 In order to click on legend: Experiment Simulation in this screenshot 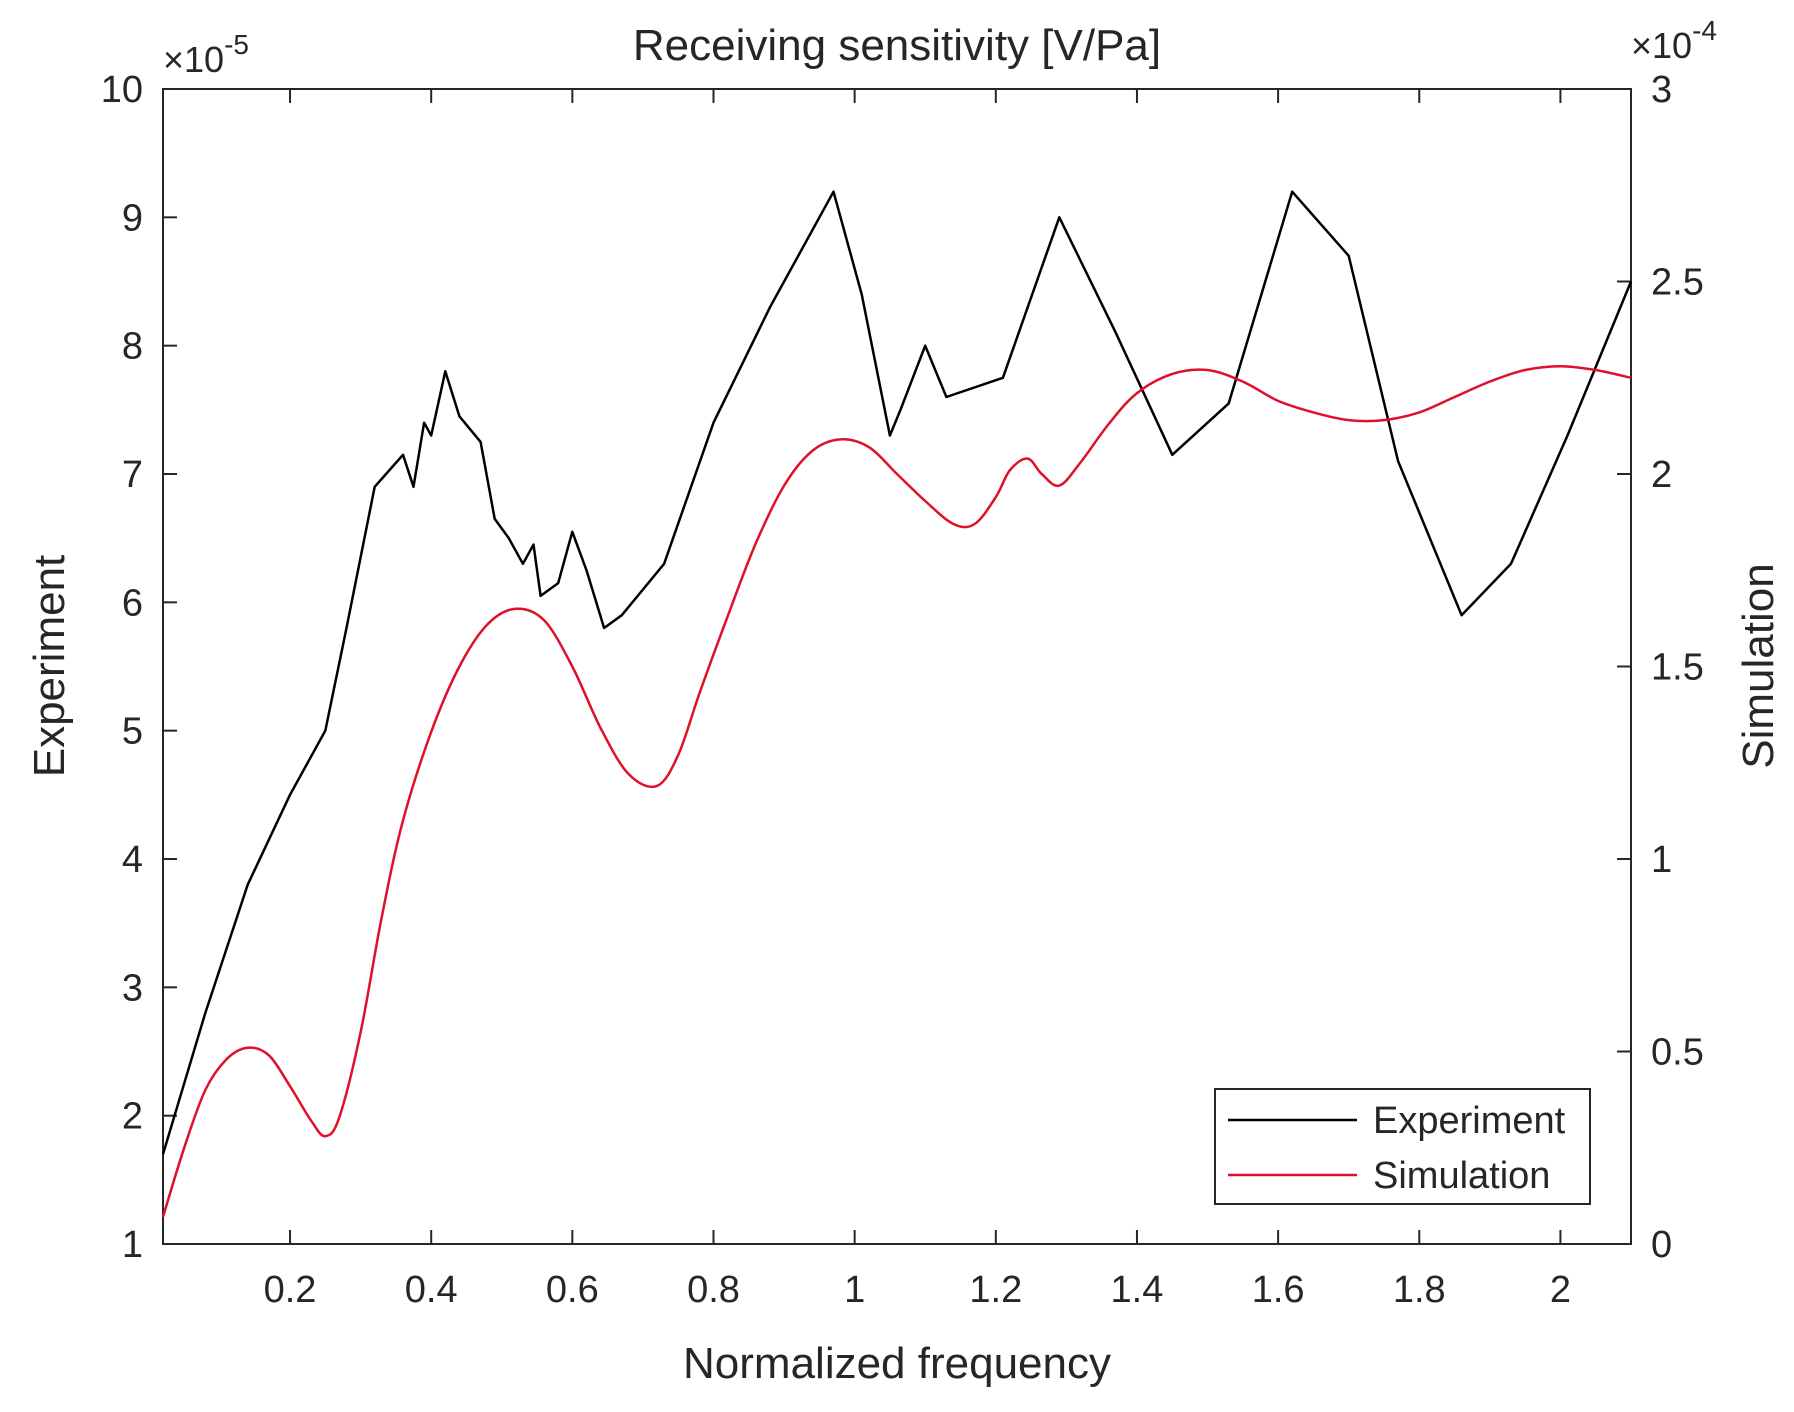, I will do `click(1402, 1146)`.